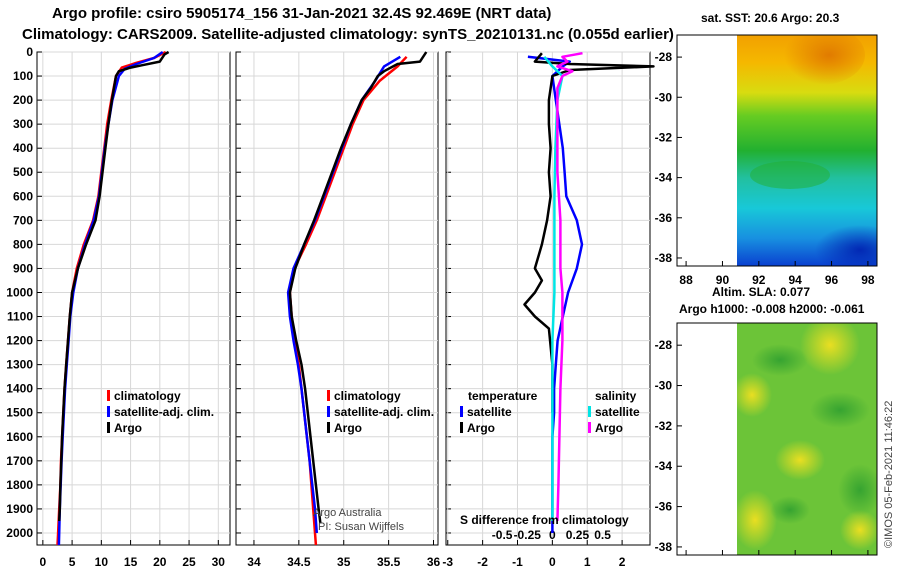  I want to click on series-line-argo, so click(113, 286).